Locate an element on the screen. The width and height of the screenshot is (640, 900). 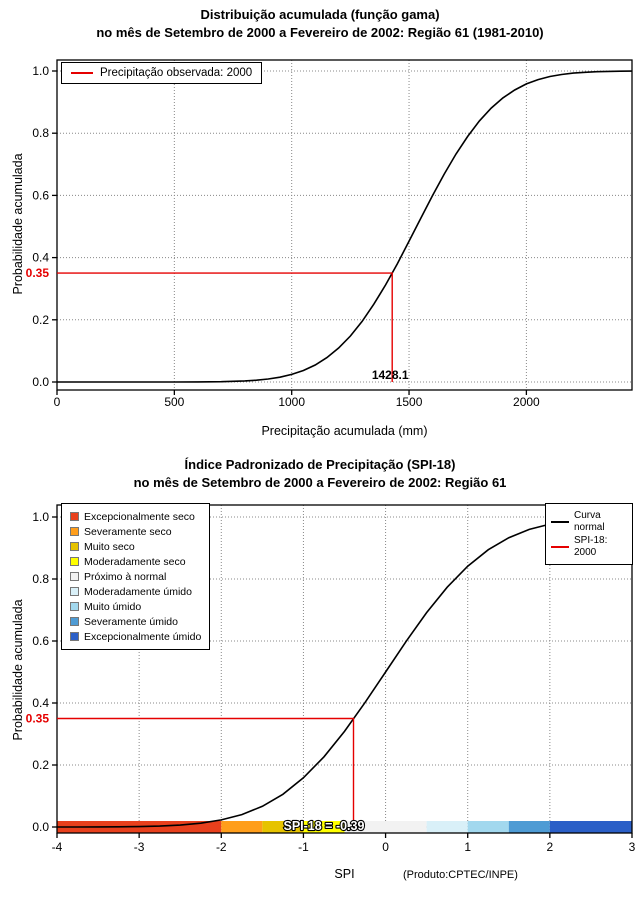
legend-item: Excepcionalmente úmido is located at coordinates (135, 636).